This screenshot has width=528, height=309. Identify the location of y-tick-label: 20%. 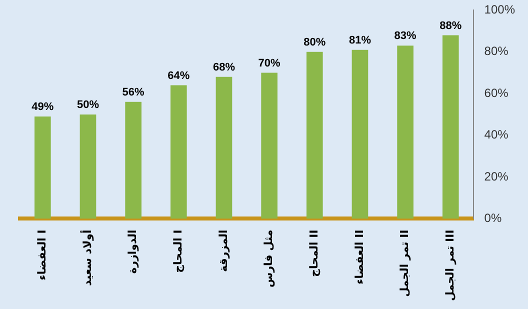
(496, 176).